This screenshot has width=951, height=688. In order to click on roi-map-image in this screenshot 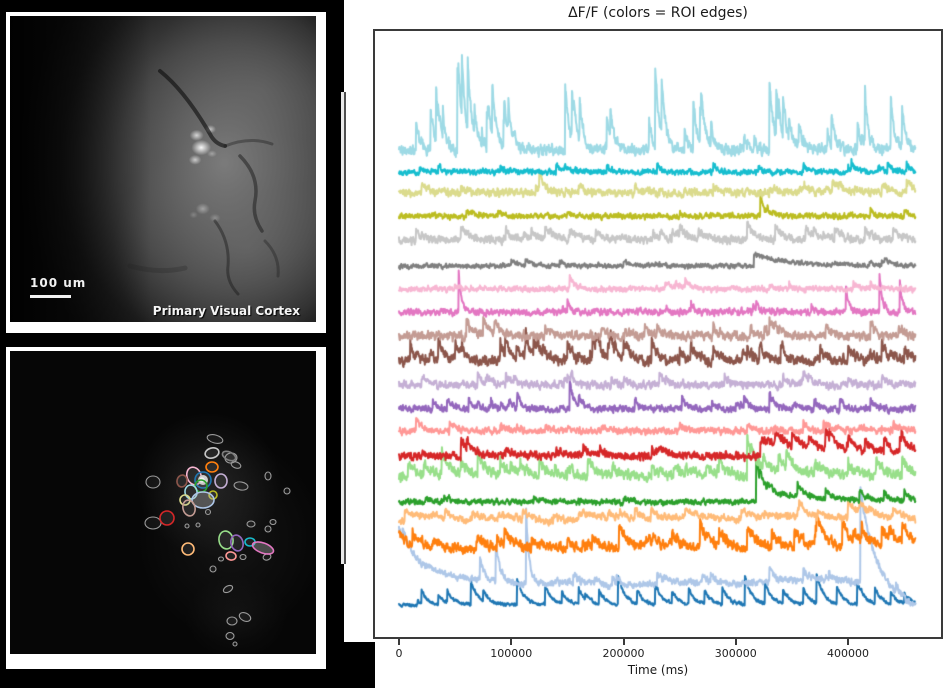, I will do `click(163, 502)`.